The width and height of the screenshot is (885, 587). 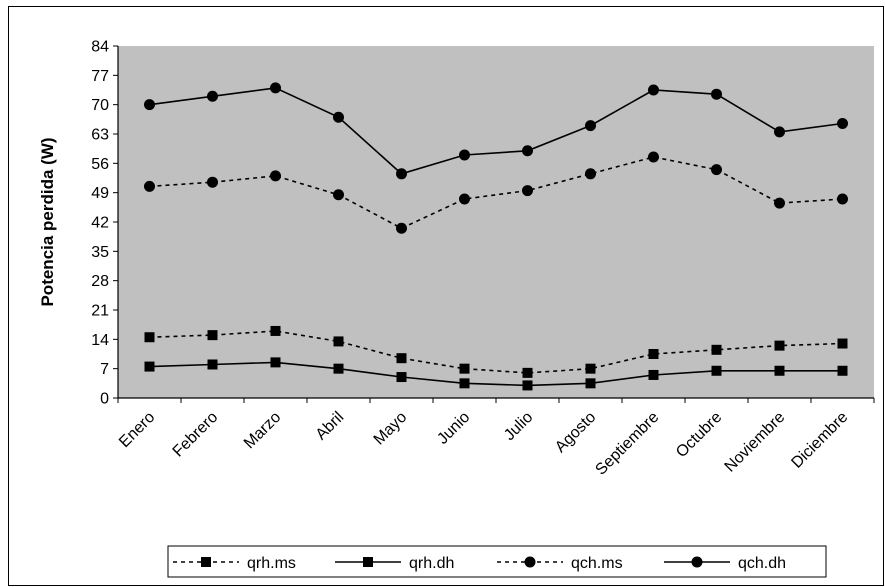 I want to click on x-tick-label: Febrero, so click(x=196, y=435).